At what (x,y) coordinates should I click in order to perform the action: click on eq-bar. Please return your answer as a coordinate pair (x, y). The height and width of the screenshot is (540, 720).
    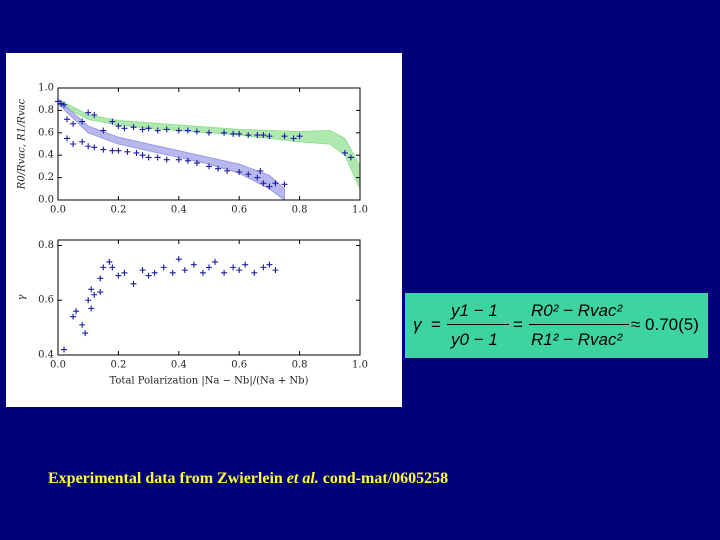
    Looking at the image, I should click on (478, 324).